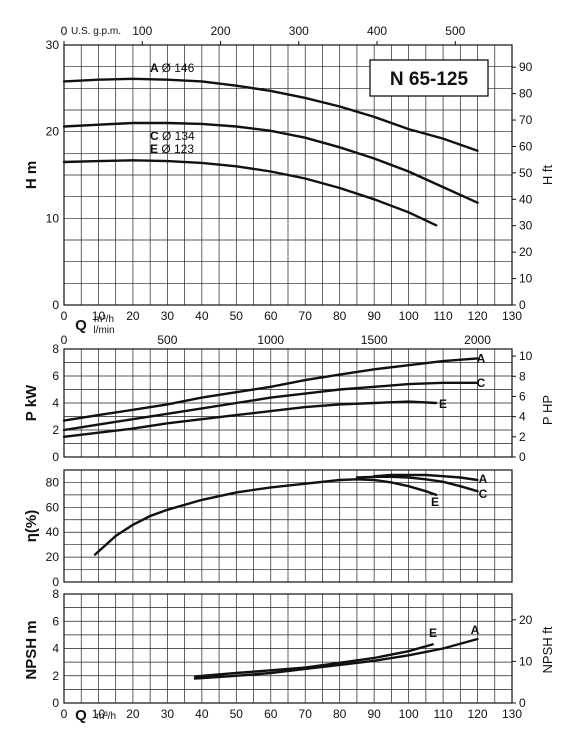  What do you see at coordinates (155, 149) in the screenshot?
I see `curve-letter: E` at bounding box center [155, 149].